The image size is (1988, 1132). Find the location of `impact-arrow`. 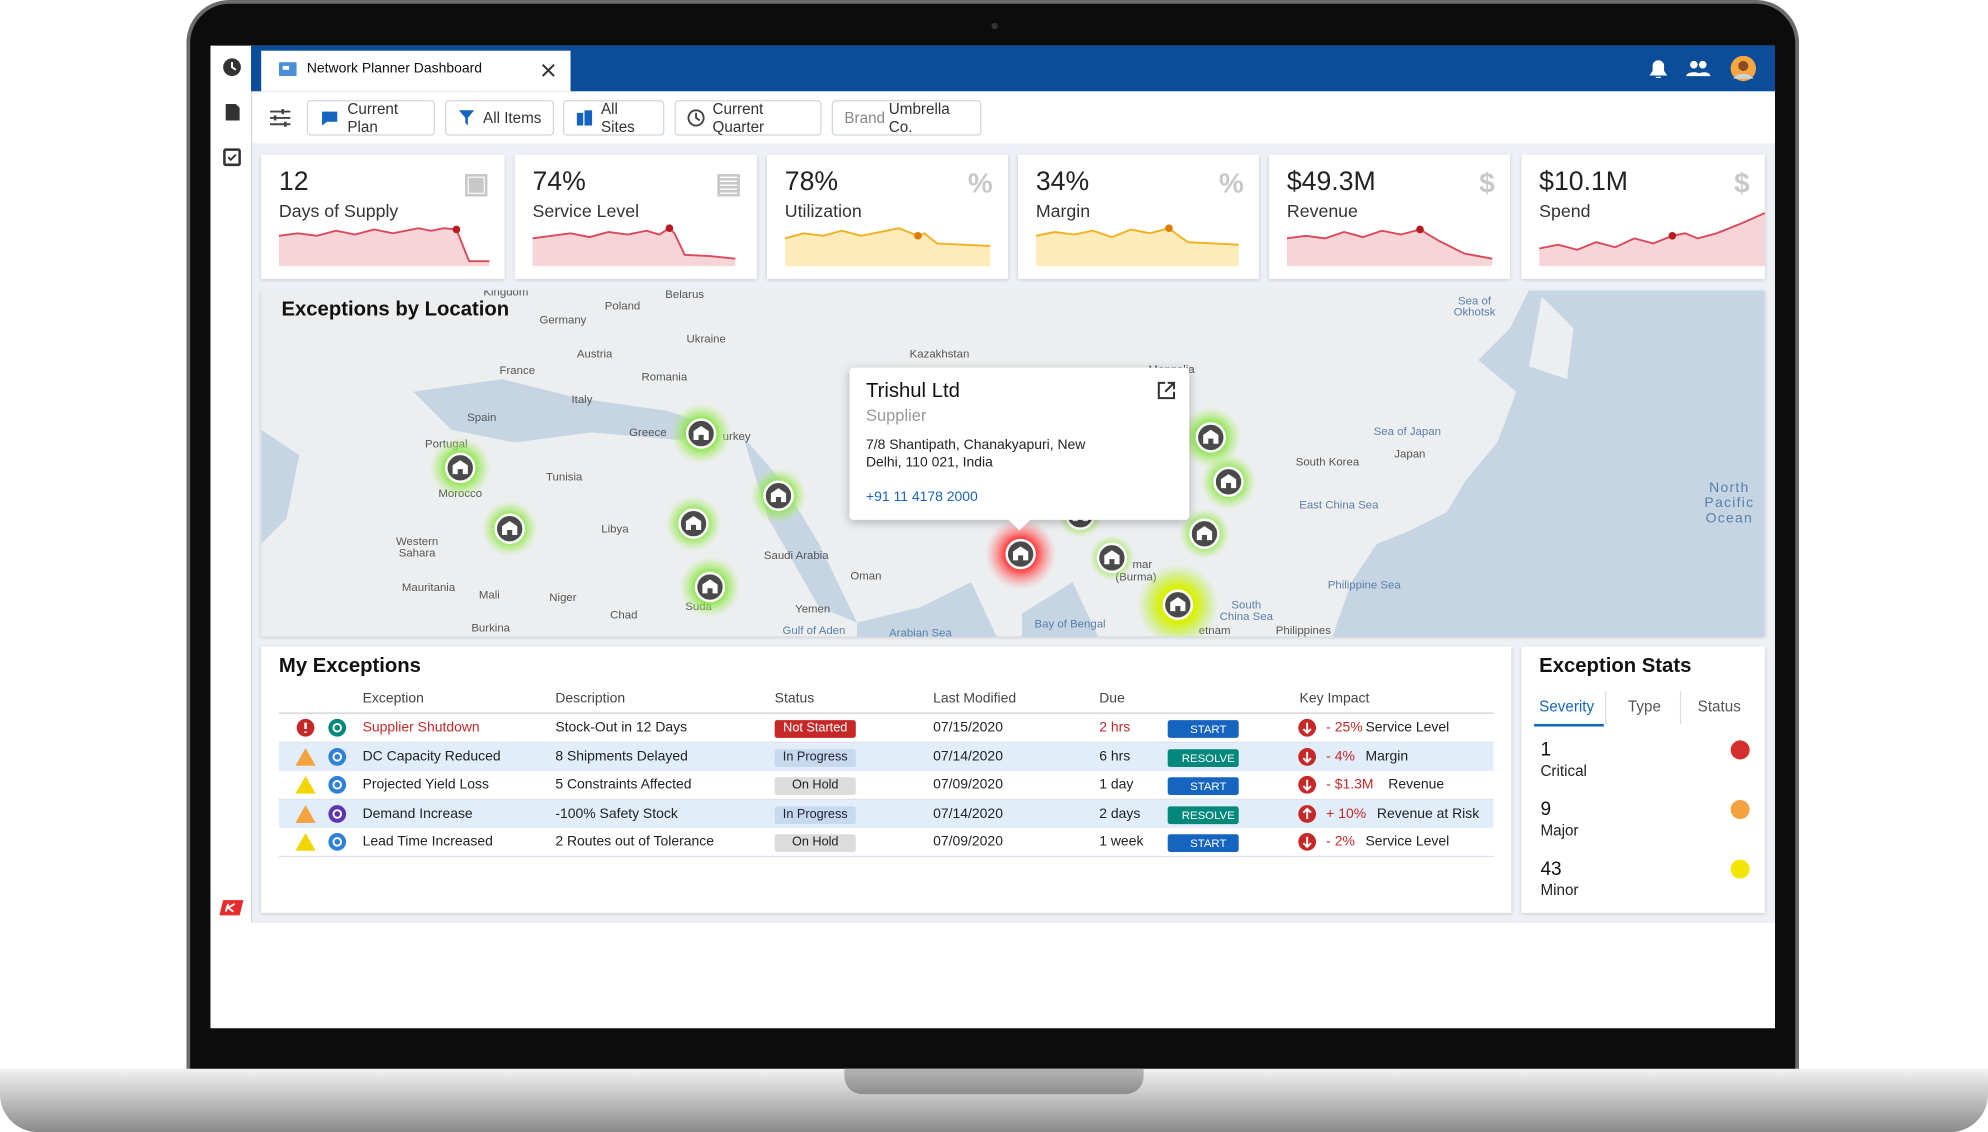

impact-arrow is located at coordinates (1307, 785).